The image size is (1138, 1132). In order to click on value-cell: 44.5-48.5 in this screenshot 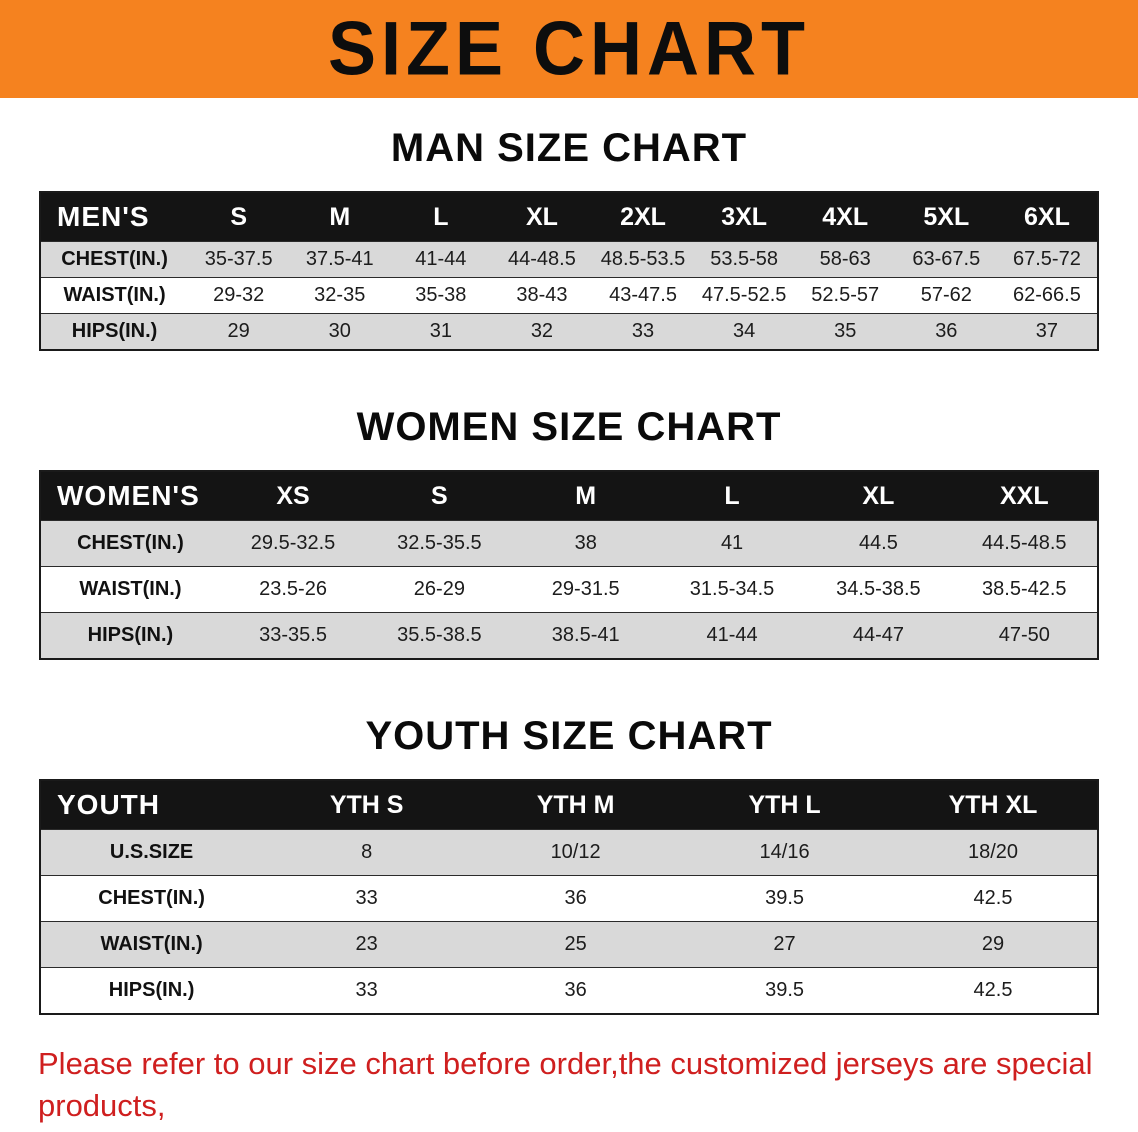, I will do `click(1024, 543)`.